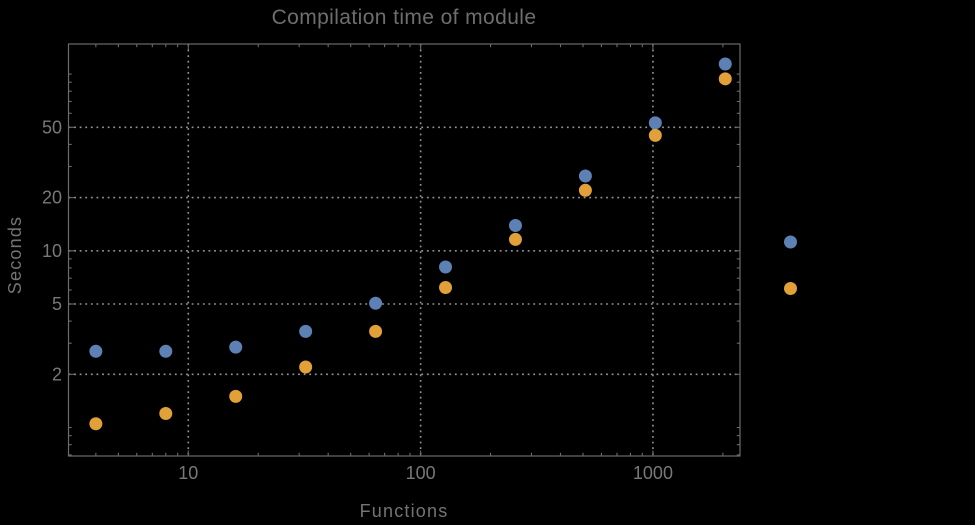 The width and height of the screenshot is (975, 525). I want to click on x-axis-label: Functions, so click(404, 511).